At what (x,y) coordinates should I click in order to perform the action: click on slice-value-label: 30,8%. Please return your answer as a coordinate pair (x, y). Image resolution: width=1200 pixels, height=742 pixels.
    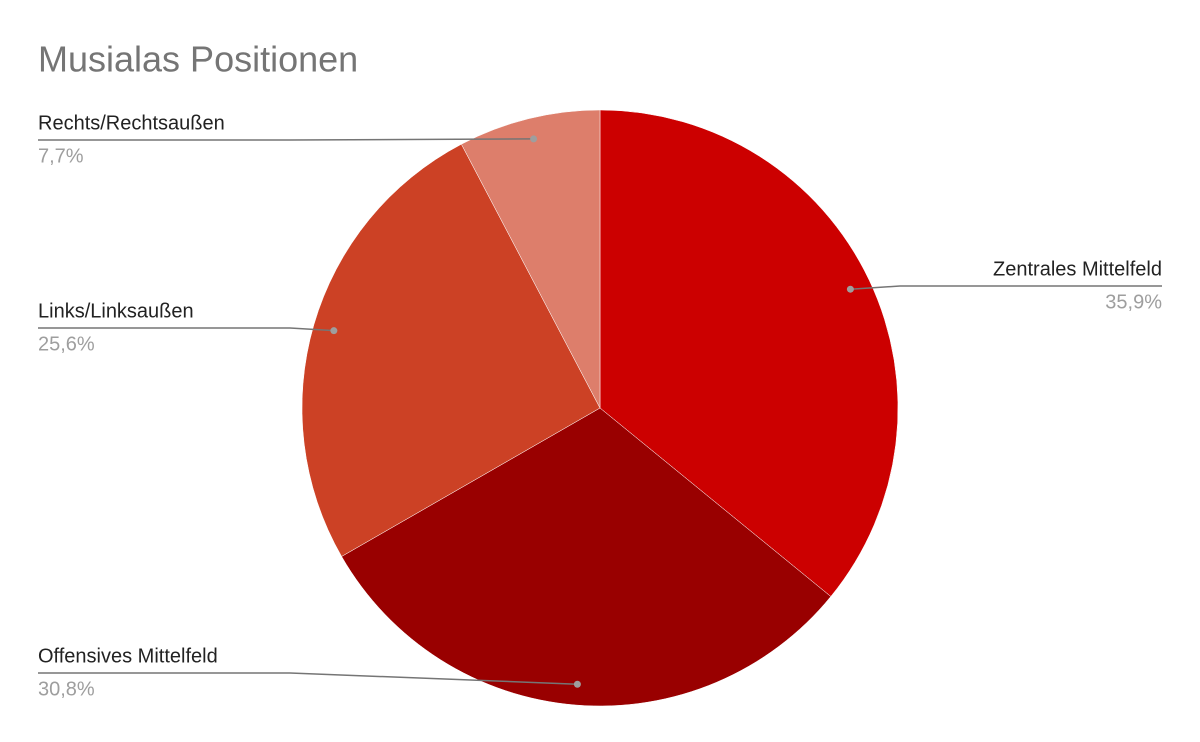
    Looking at the image, I should click on (66, 689).